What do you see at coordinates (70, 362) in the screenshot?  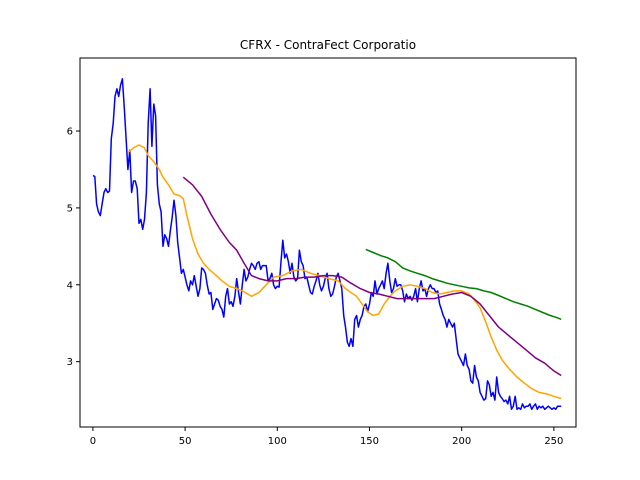 I see `y-tick-label: 3` at bounding box center [70, 362].